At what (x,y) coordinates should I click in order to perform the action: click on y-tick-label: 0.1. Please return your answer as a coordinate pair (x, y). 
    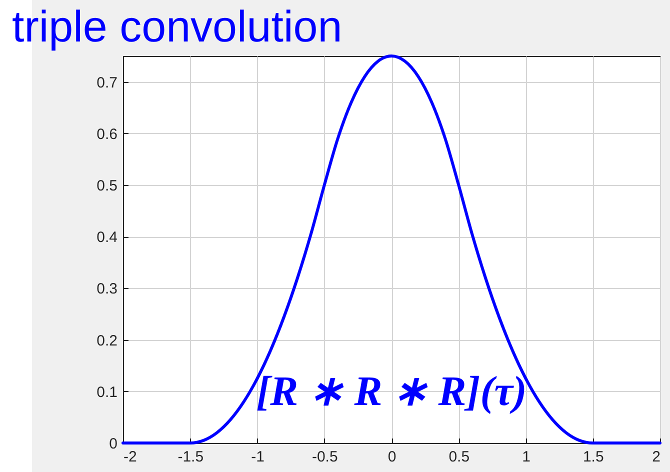
    Looking at the image, I should click on (107, 392).